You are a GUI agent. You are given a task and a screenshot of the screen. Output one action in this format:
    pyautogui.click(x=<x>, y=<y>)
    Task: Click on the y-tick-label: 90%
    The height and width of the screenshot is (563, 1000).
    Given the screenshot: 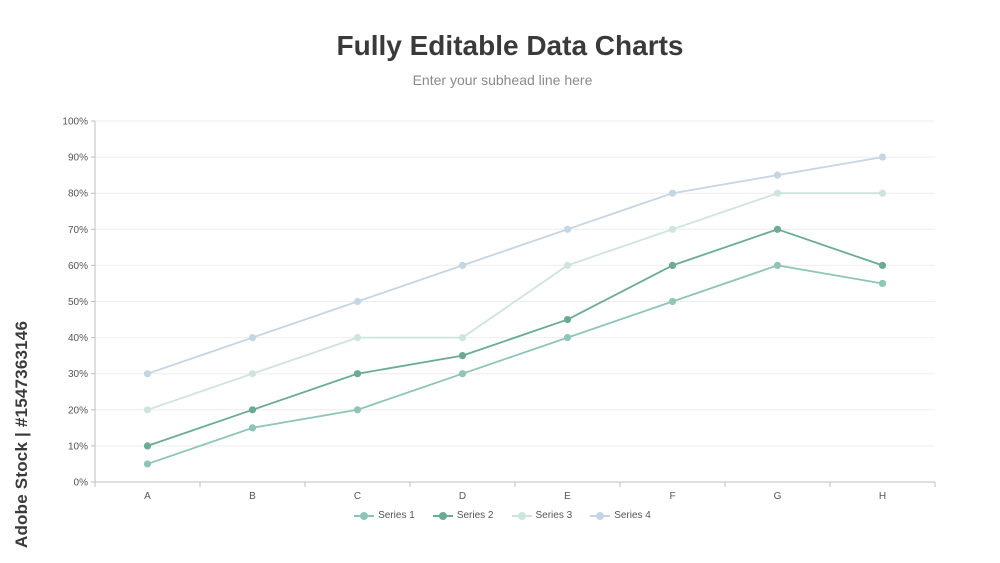 What is the action you would take?
    pyautogui.click(x=78, y=158)
    